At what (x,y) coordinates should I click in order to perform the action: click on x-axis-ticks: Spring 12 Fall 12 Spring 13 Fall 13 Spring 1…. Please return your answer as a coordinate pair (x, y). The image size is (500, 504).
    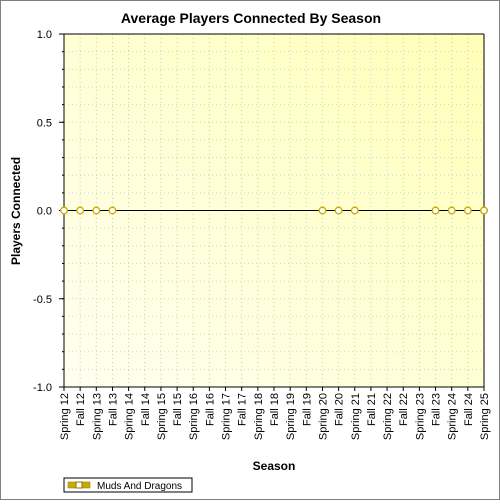
    Looking at the image, I should click on (275, 413).